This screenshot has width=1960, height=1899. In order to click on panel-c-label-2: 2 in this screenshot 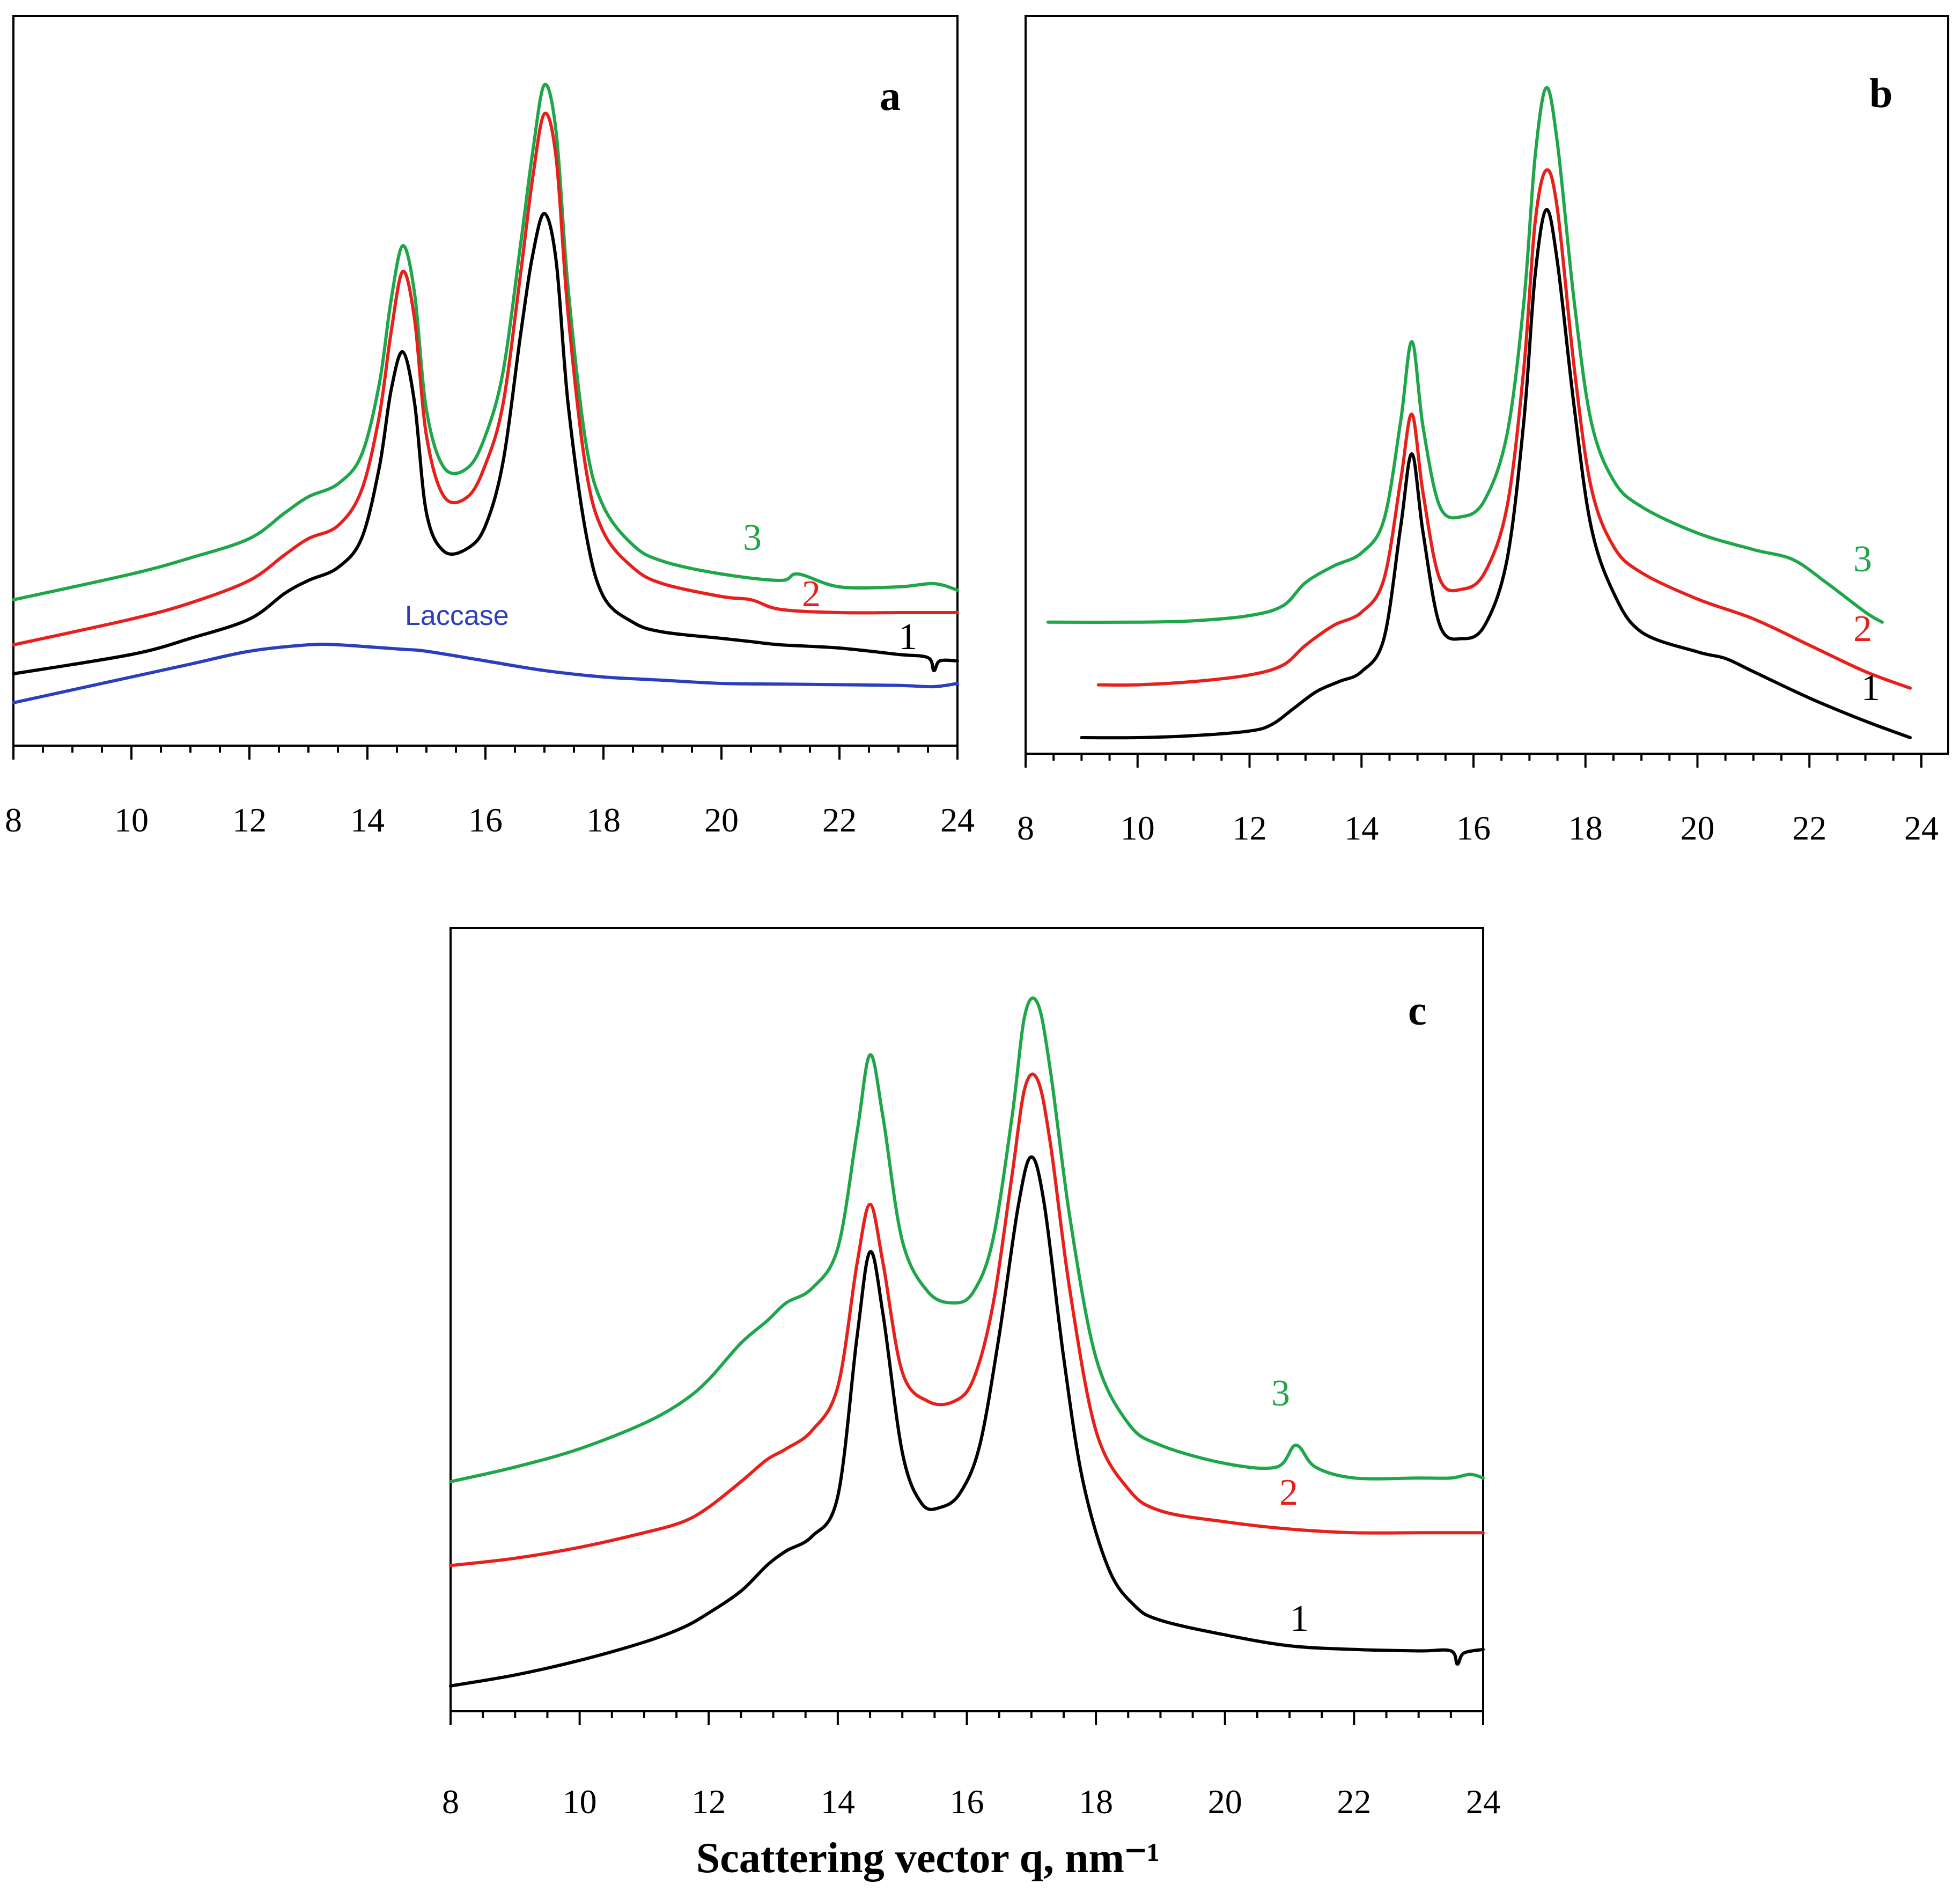, I will do `click(1288, 1492)`.